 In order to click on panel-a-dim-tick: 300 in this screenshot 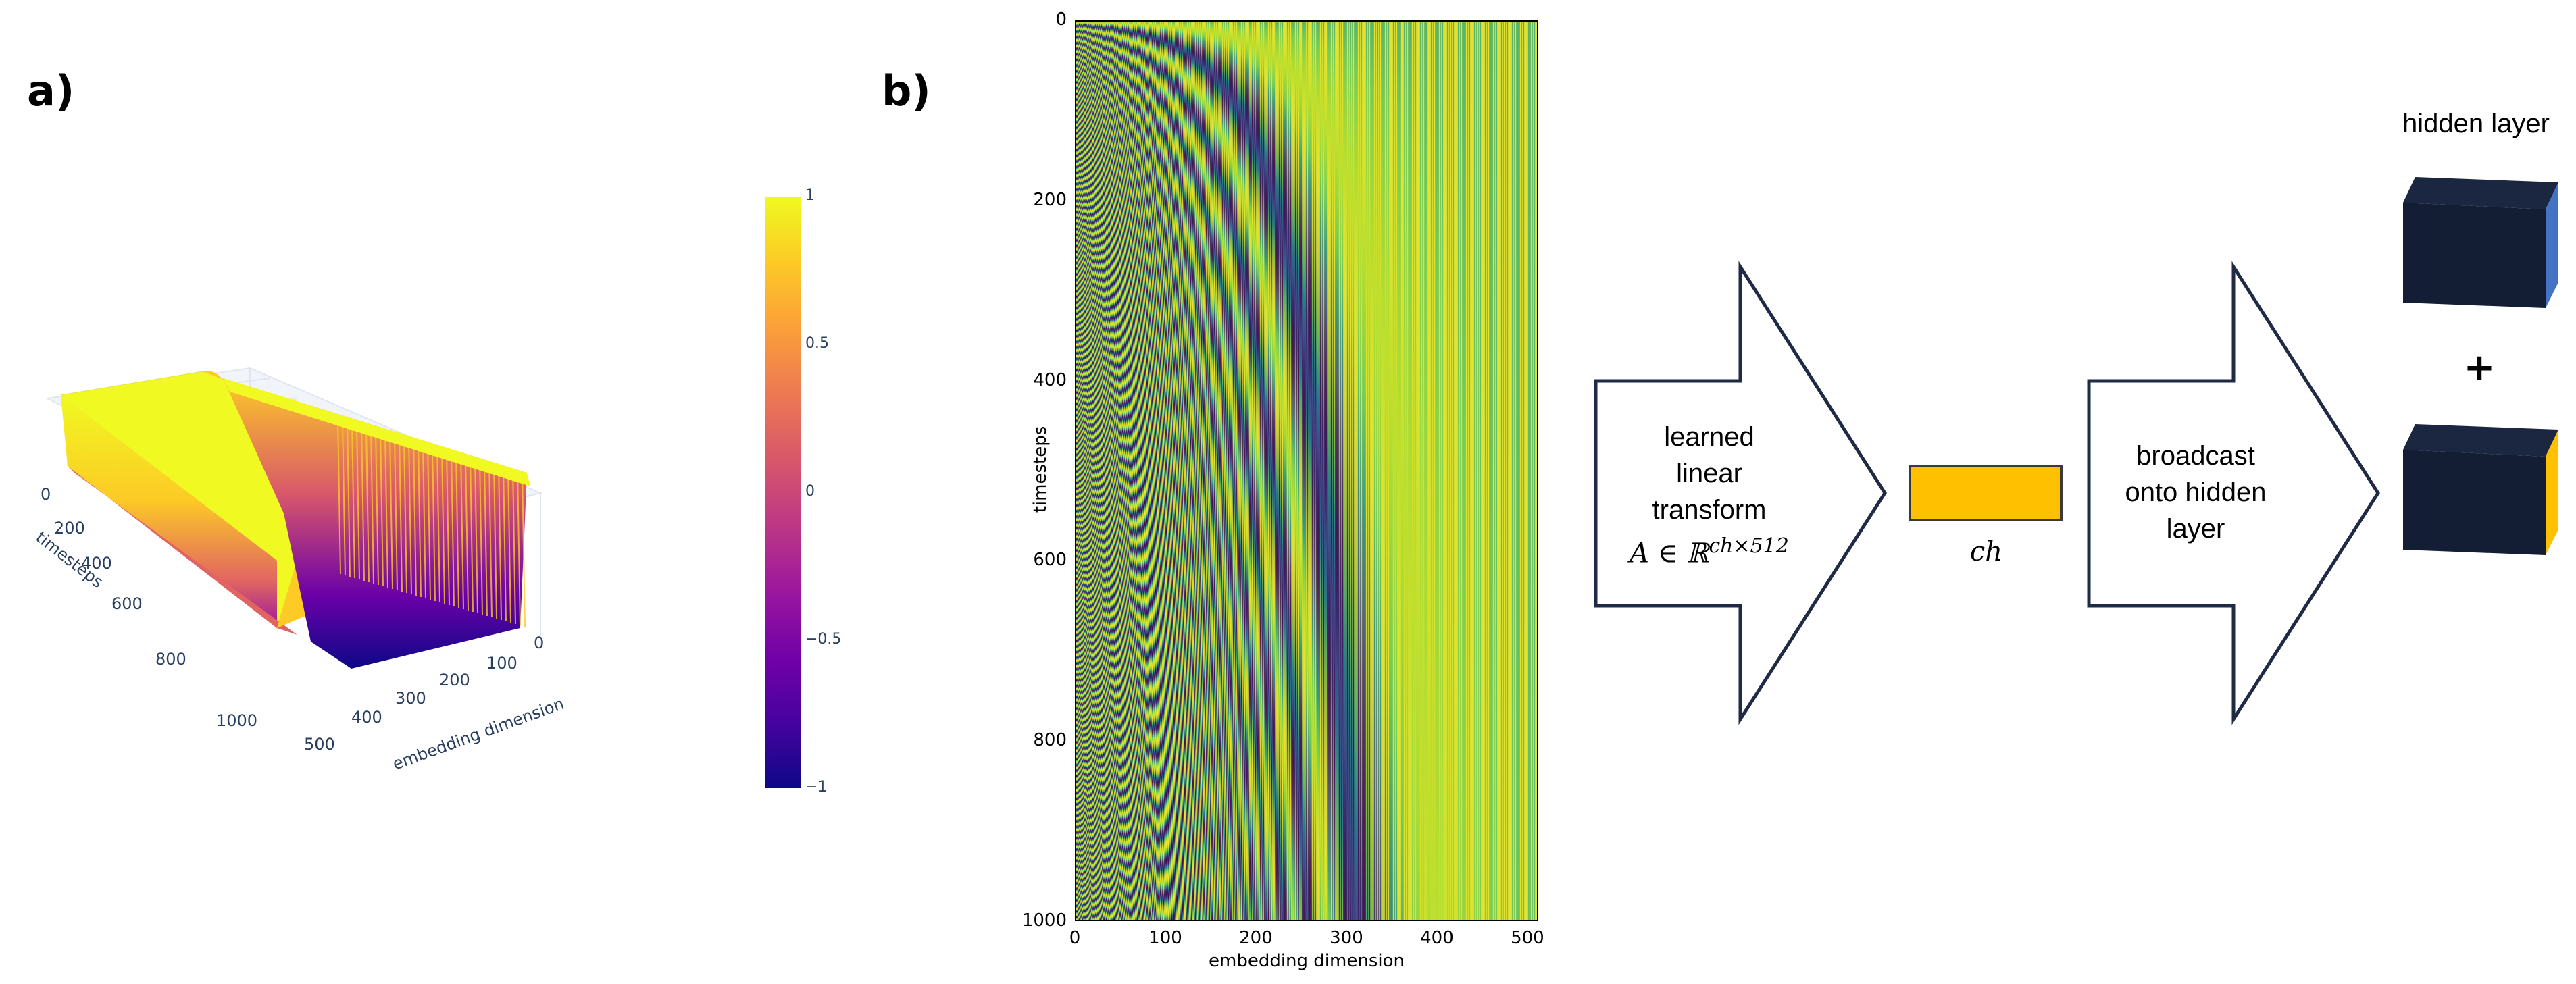, I will do `click(410, 698)`.